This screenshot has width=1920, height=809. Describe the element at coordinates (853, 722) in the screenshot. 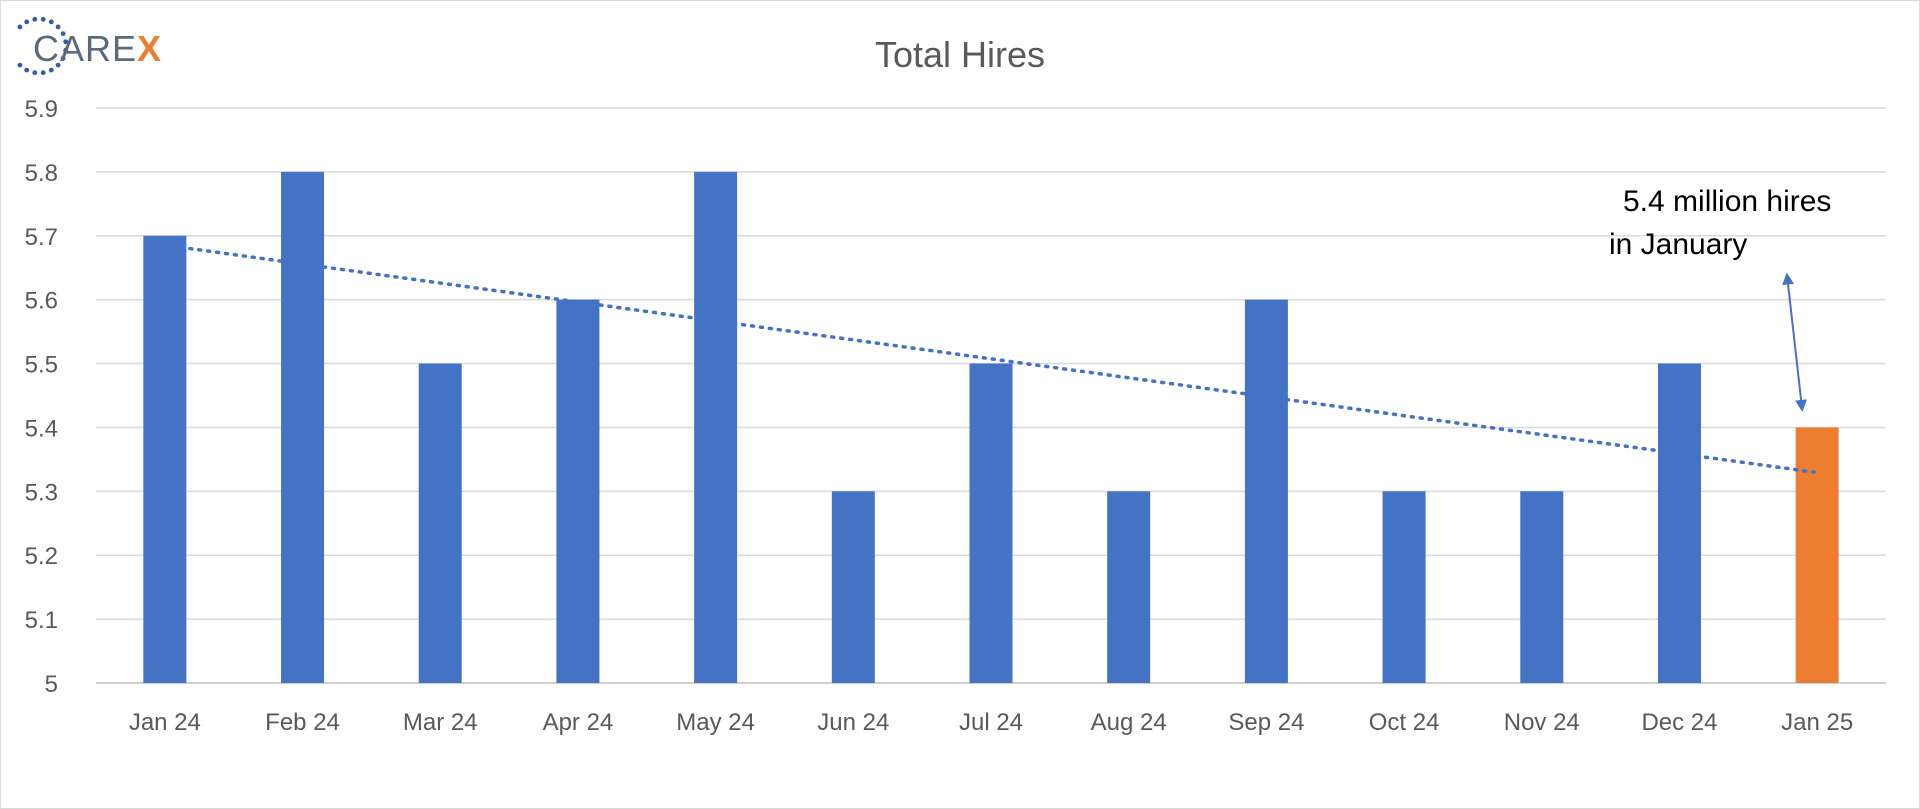

I see `x-tick-label: Jun 24` at that location.